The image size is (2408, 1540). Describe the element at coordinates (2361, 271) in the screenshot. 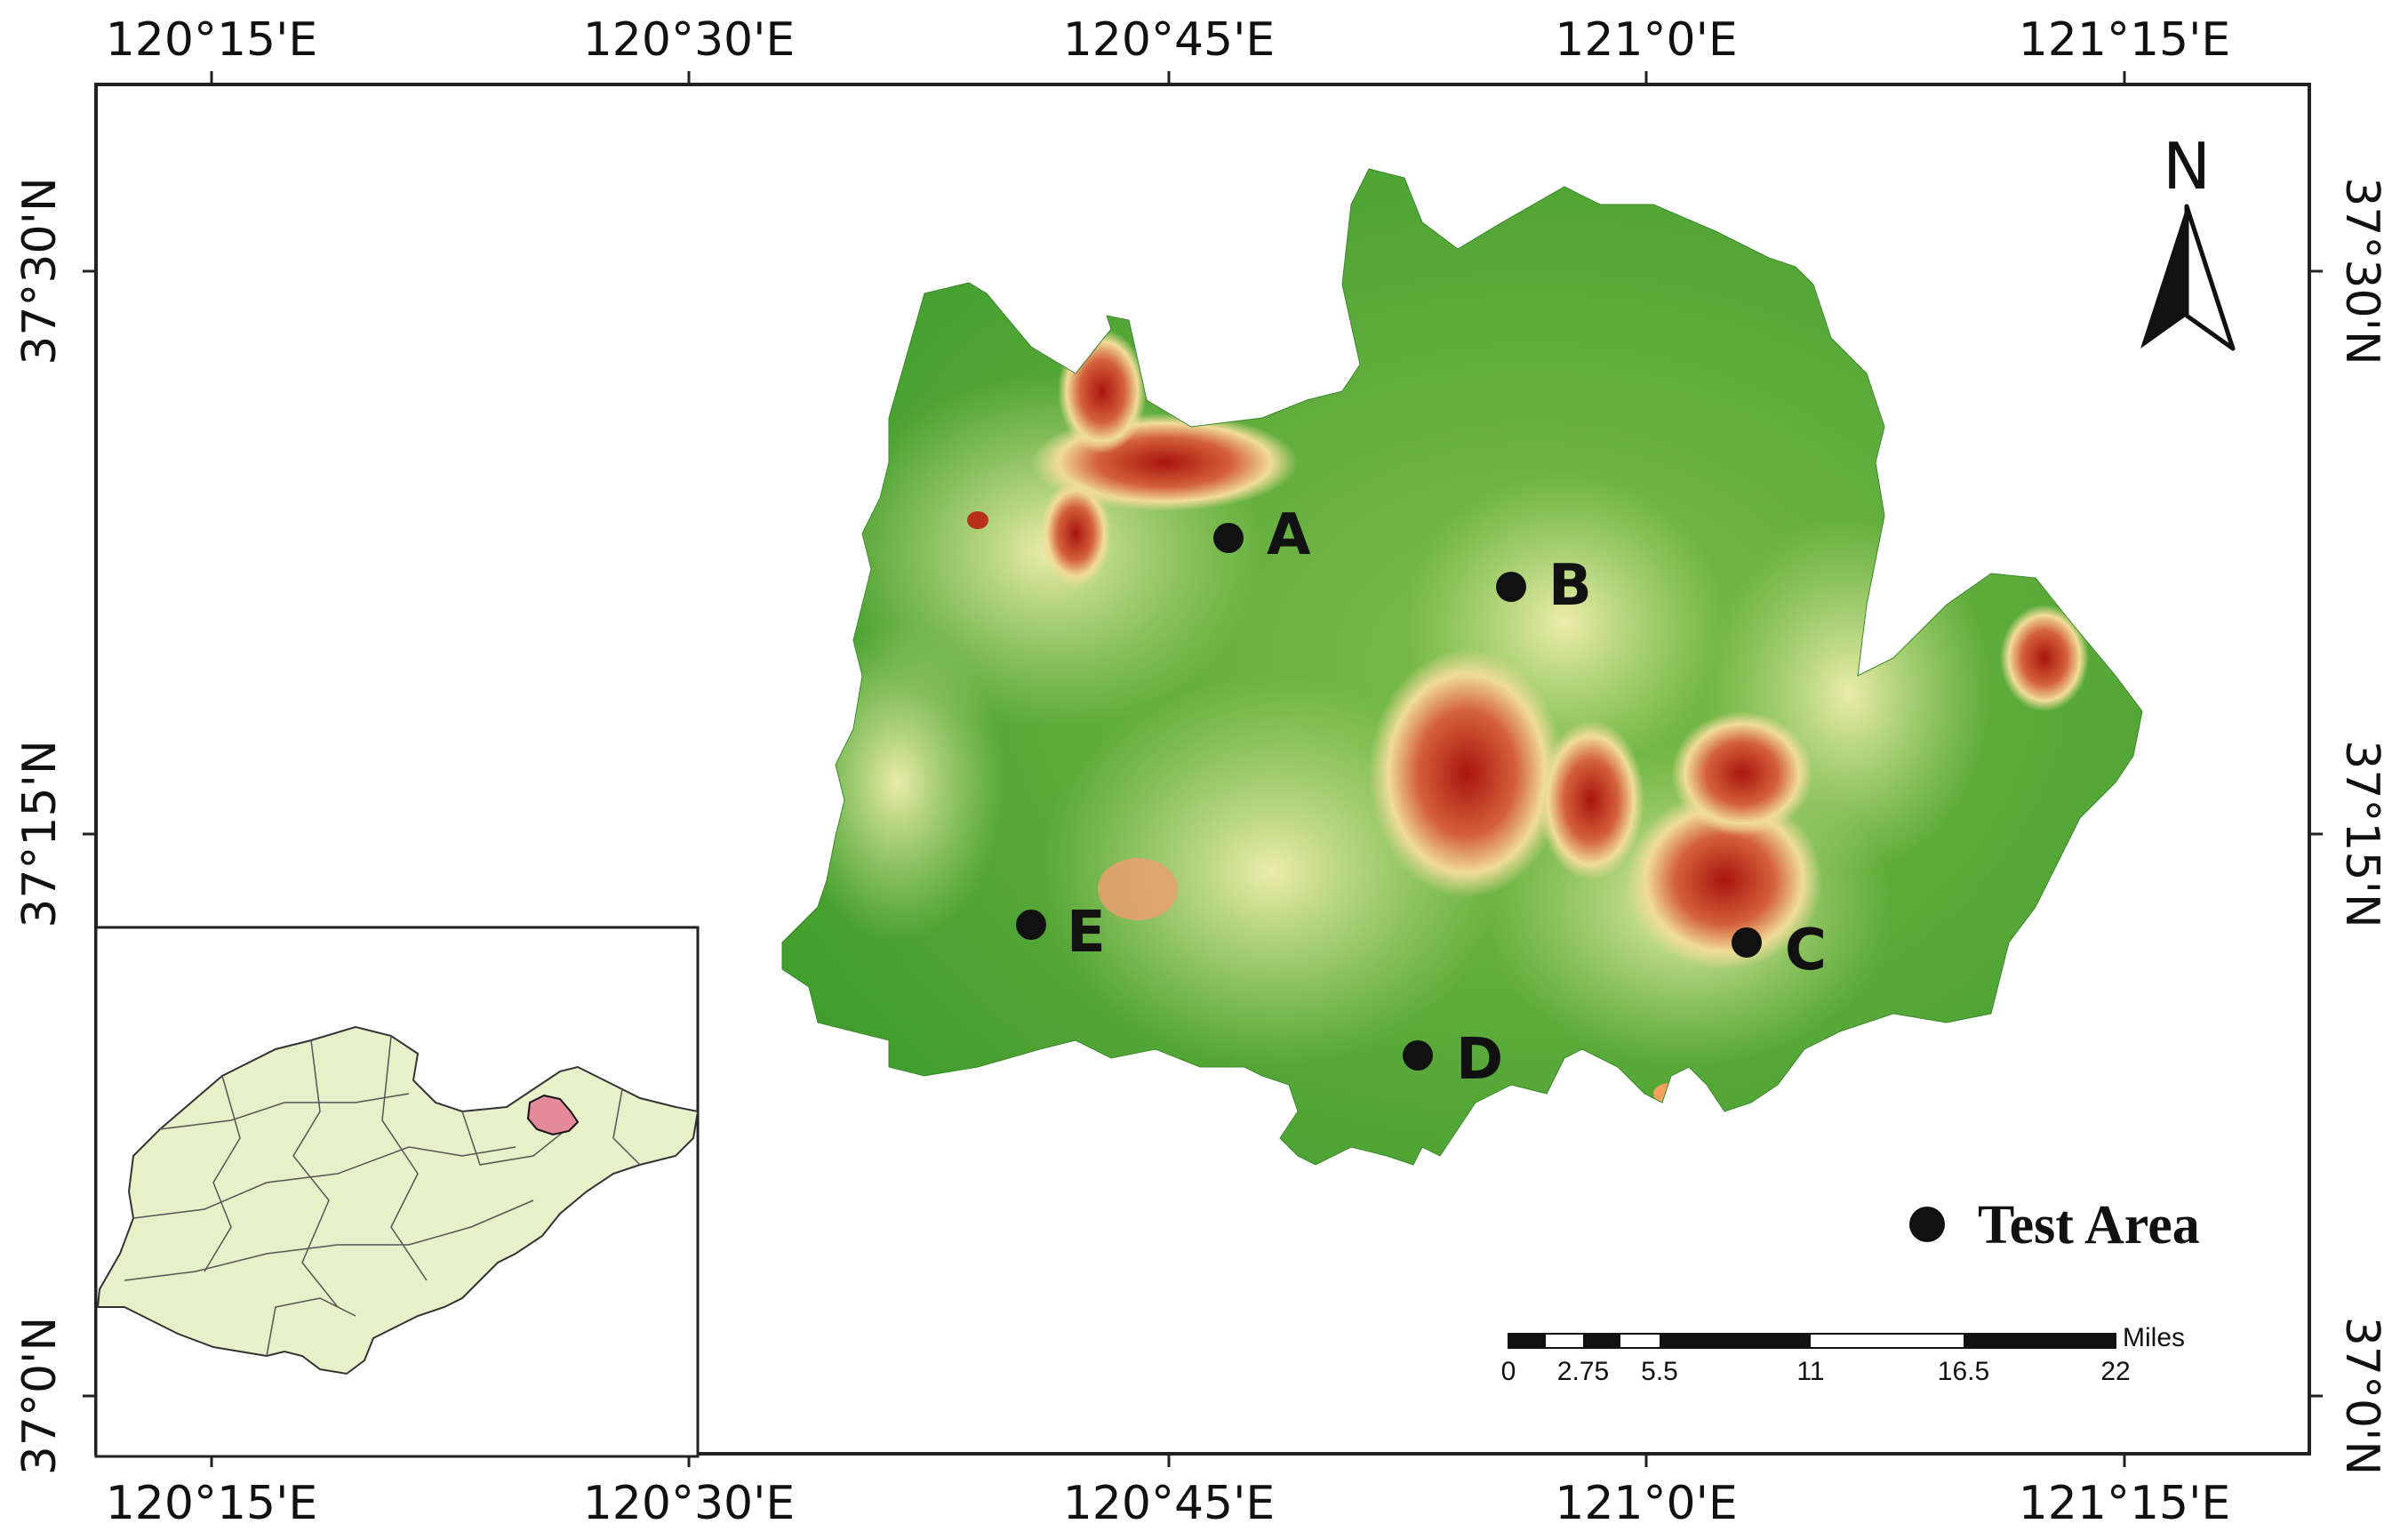

I see `right-lat-label-1: 37°30'N` at that location.